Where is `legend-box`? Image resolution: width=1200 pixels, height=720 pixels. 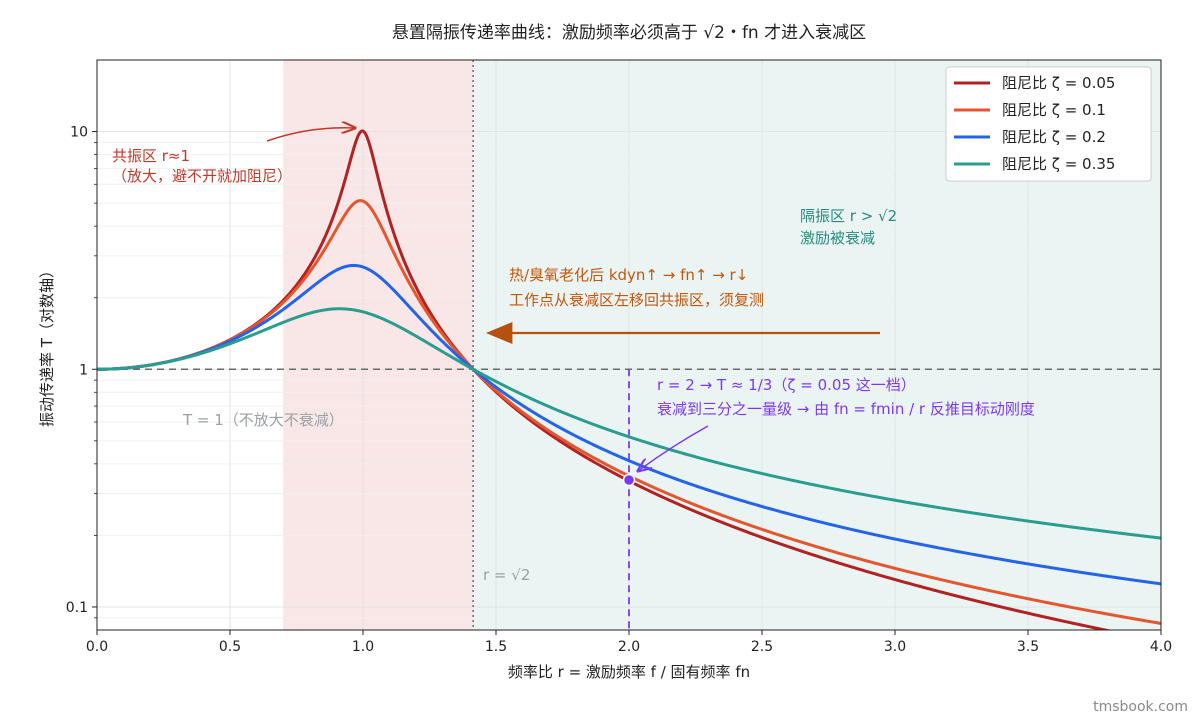 legend-box is located at coordinates (1048, 124).